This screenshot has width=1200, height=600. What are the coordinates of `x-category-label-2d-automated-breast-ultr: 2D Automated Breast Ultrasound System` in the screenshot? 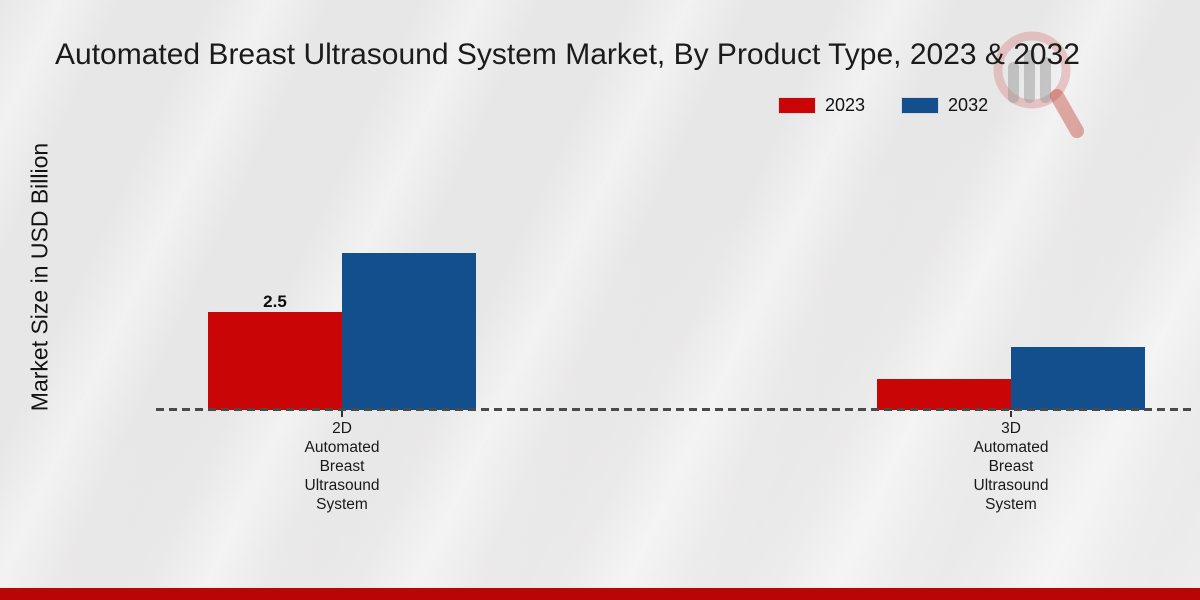 It's located at (342, 466).